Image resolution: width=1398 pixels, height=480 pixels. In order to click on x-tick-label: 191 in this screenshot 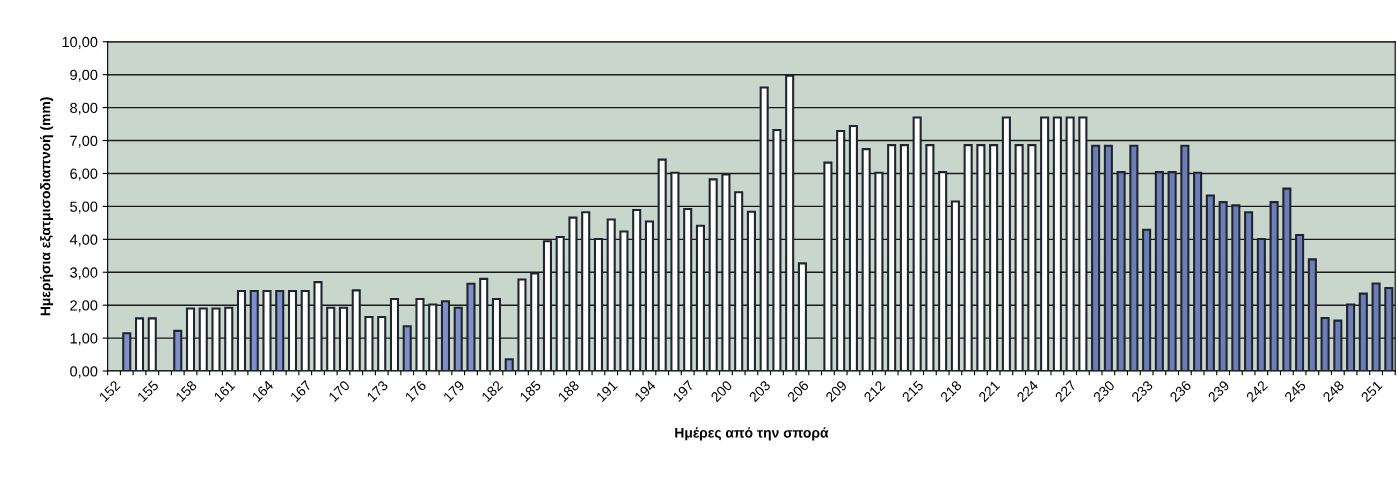, I will do `click(606, 391)`.